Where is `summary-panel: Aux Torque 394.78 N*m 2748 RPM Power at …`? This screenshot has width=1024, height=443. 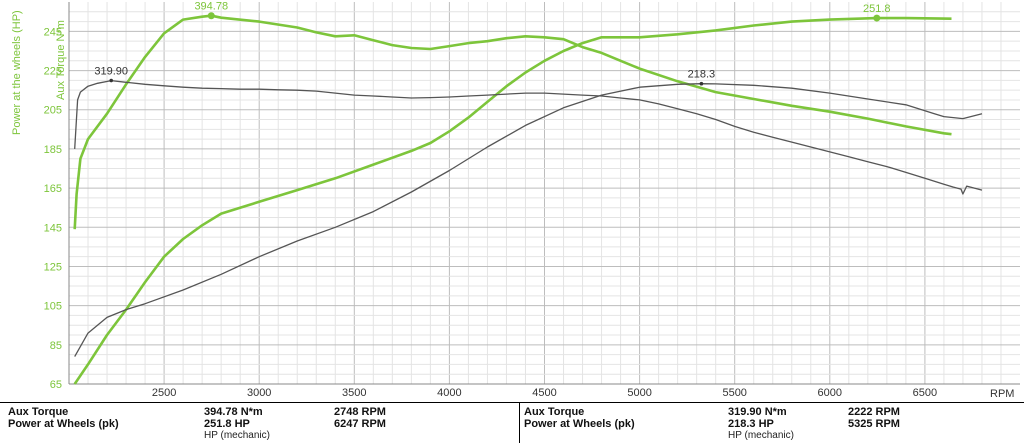 summary-panel: Aux Torque 394.78 N*m 2748 RPM Power at … is located at coordinates (512, 422).